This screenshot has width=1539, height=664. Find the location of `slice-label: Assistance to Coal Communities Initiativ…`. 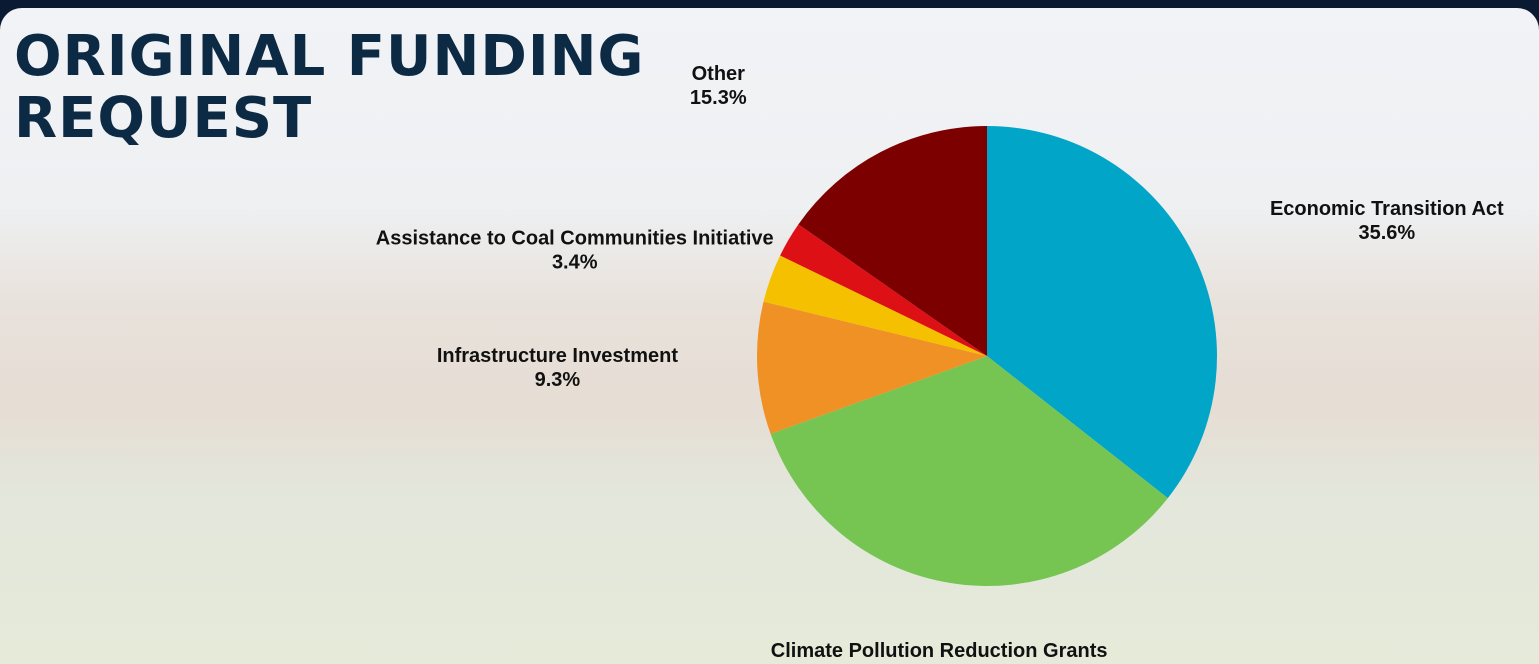

slice-label: Assistance to Coal Communities Initiativ… is located at coordinates (575, 238).